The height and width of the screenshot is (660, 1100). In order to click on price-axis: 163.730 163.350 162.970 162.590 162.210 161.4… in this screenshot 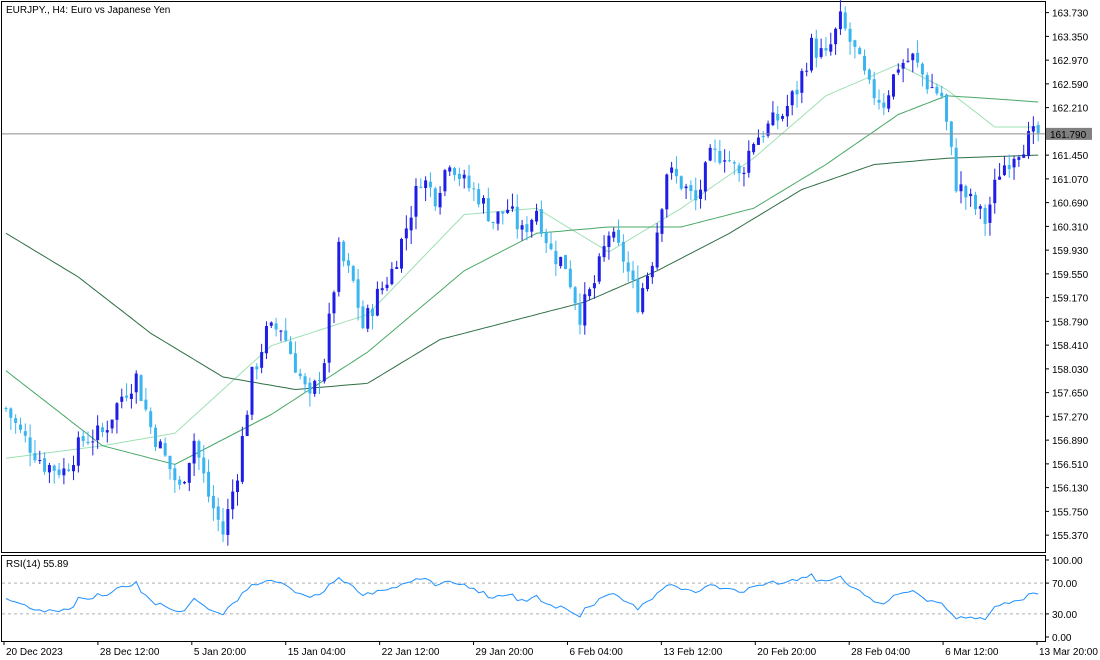, I will do `click(1067, 276)`.